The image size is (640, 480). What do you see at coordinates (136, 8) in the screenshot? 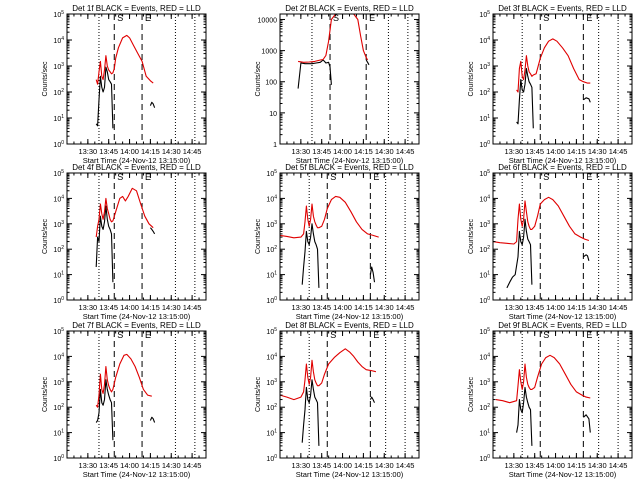
I see `panel-title: Det 1f BLACK = Events, RED = LLD` at bounding box center [136, 8].